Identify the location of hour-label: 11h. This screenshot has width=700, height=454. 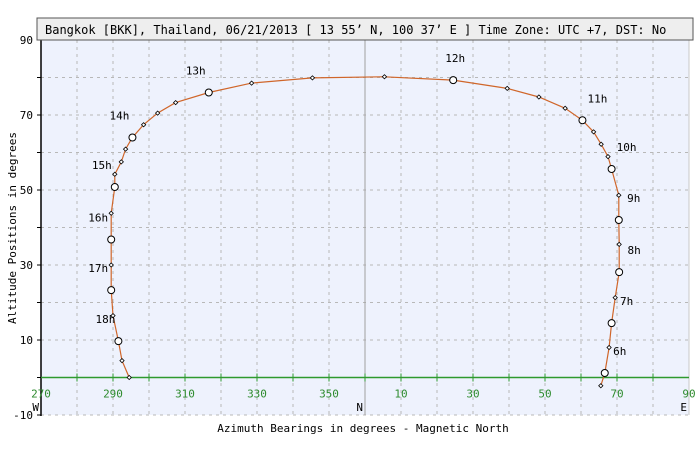
(598, 98).